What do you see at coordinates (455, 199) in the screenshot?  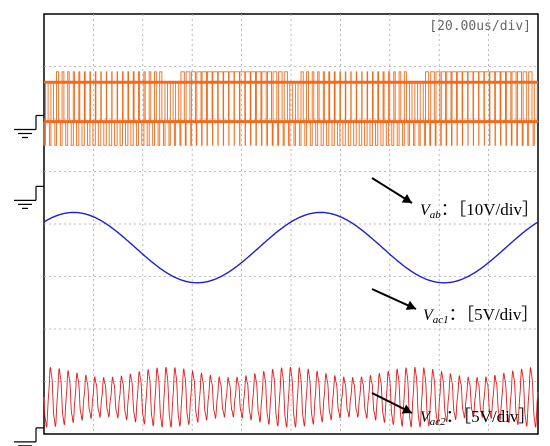 I see `series-label-ab: Vab：［10V/div］` at bounding box center [455, 199].